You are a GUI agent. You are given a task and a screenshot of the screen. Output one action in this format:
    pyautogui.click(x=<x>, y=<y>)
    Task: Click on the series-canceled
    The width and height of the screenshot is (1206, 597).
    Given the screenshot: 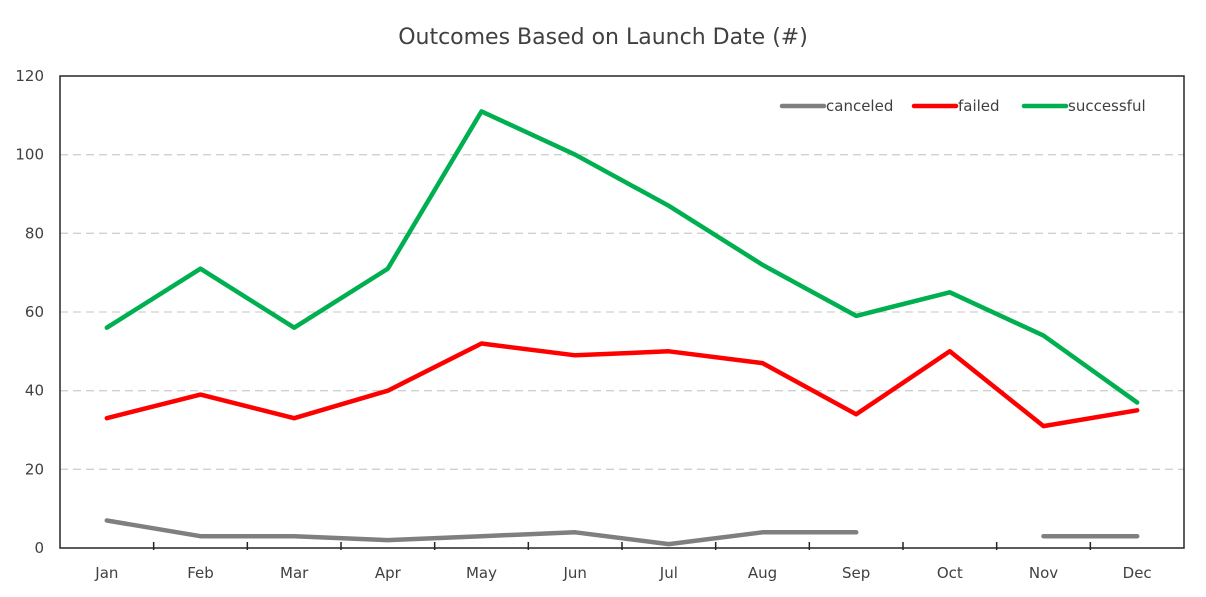 What is the action you would take?
    pyautogui.click(x=622, y=532)
    